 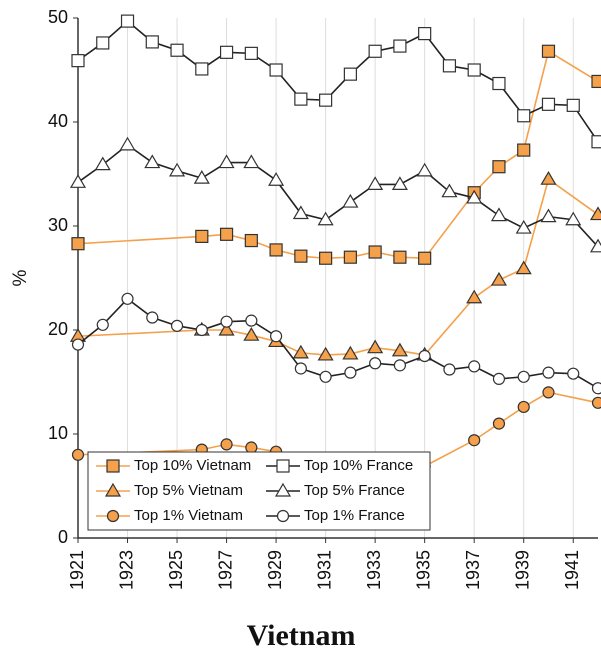 What do you see at coordinates (192, 465) in the screenshot?
I see `legend-label: Top 10% Vietnam` at bounding box center [192, 465].